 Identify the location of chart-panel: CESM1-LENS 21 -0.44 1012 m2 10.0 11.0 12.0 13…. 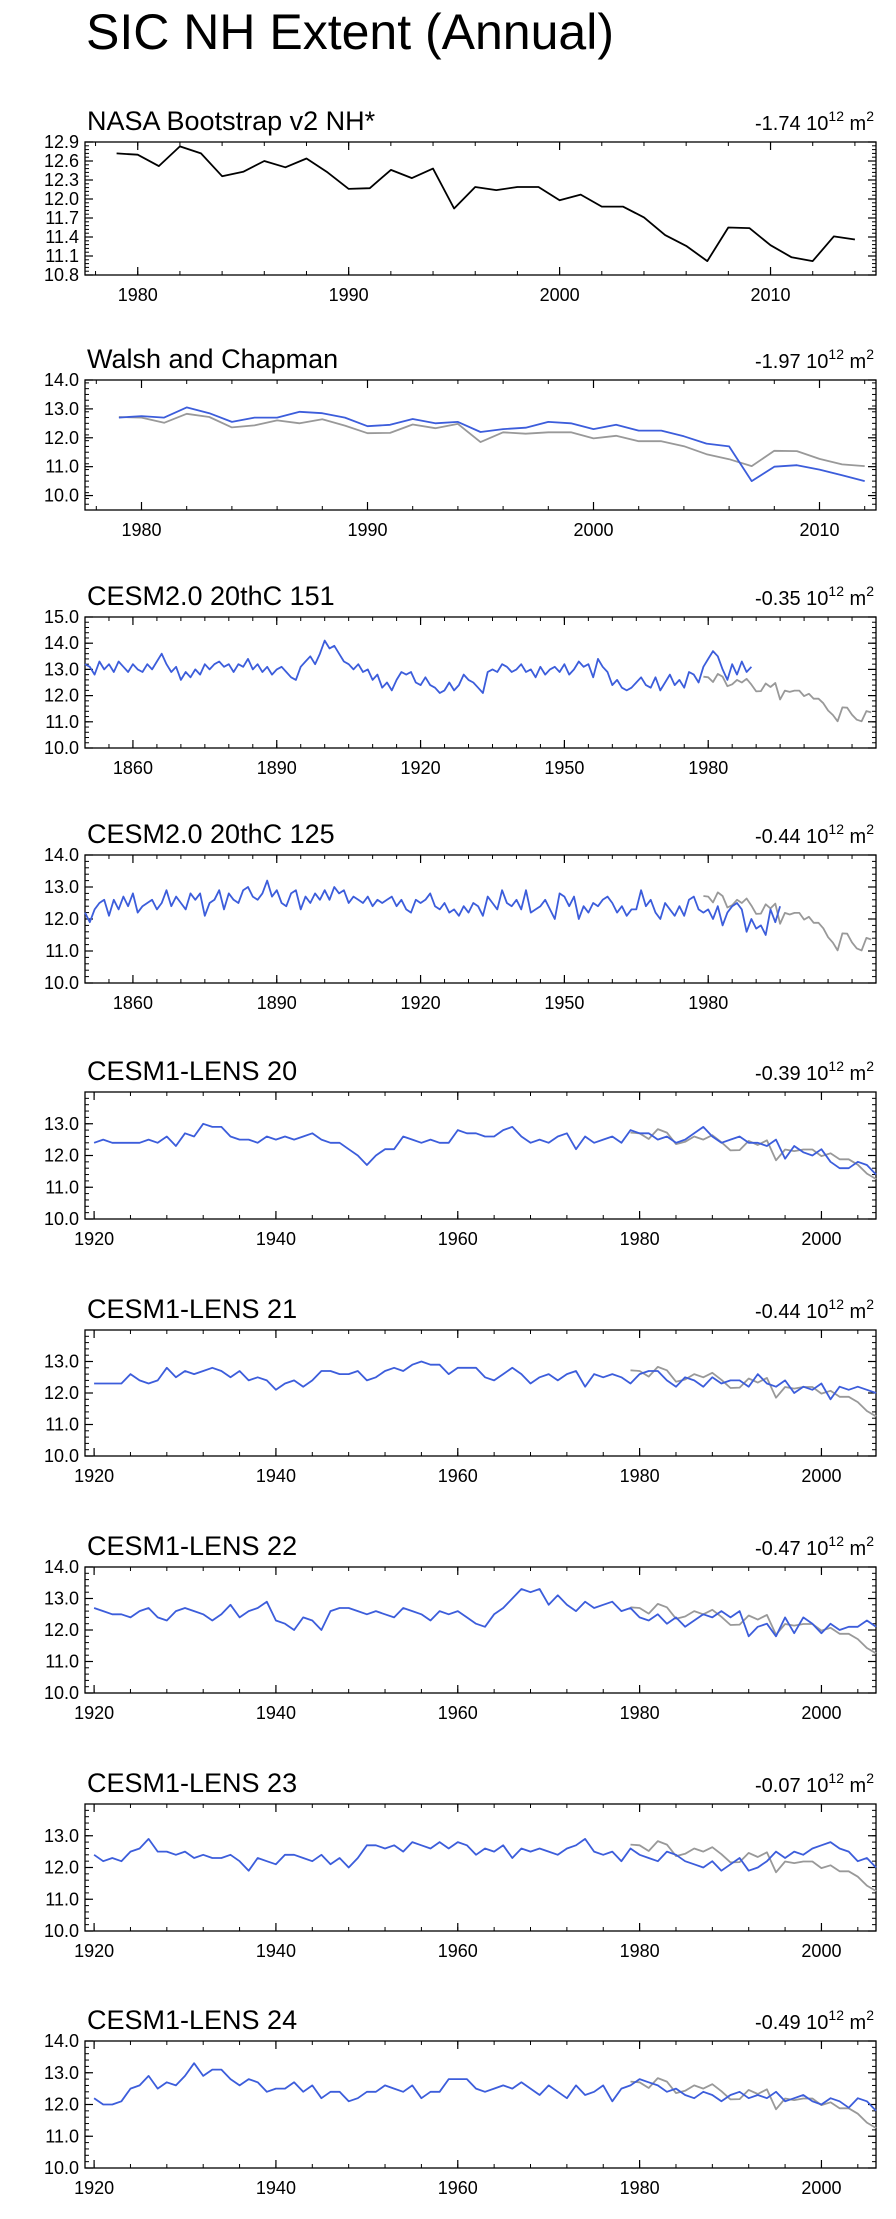
(460, 1390).